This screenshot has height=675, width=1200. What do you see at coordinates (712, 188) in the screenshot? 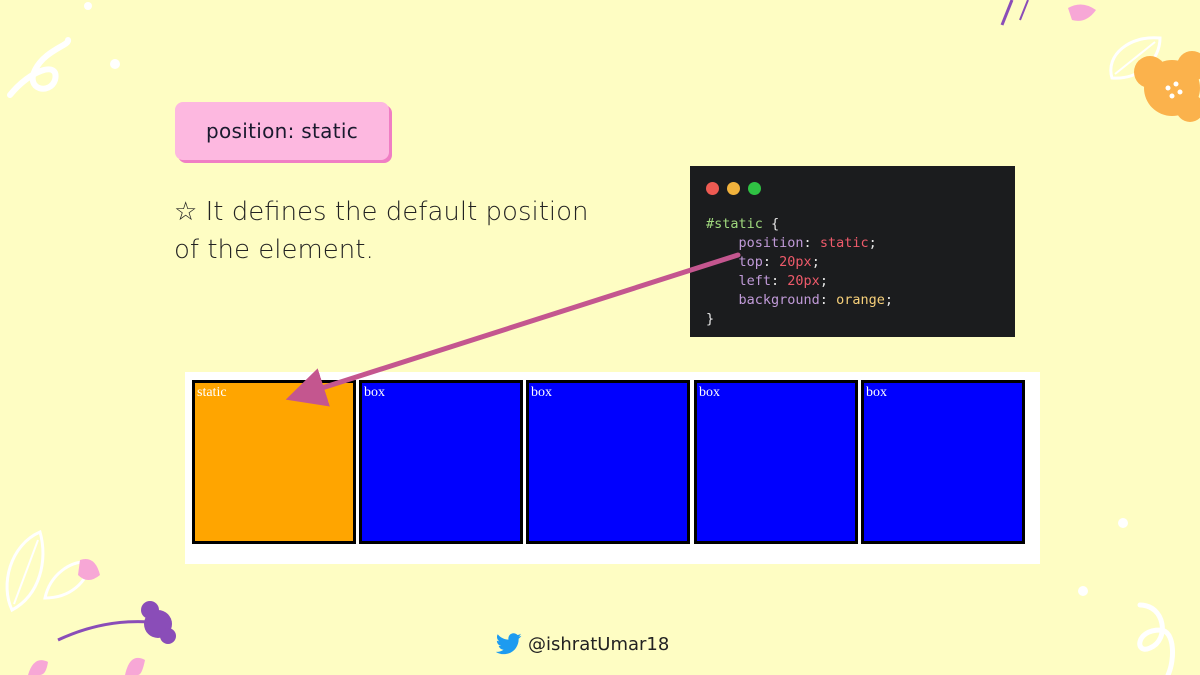
I see `close-dot-icon` at bounding box center [712, 188].